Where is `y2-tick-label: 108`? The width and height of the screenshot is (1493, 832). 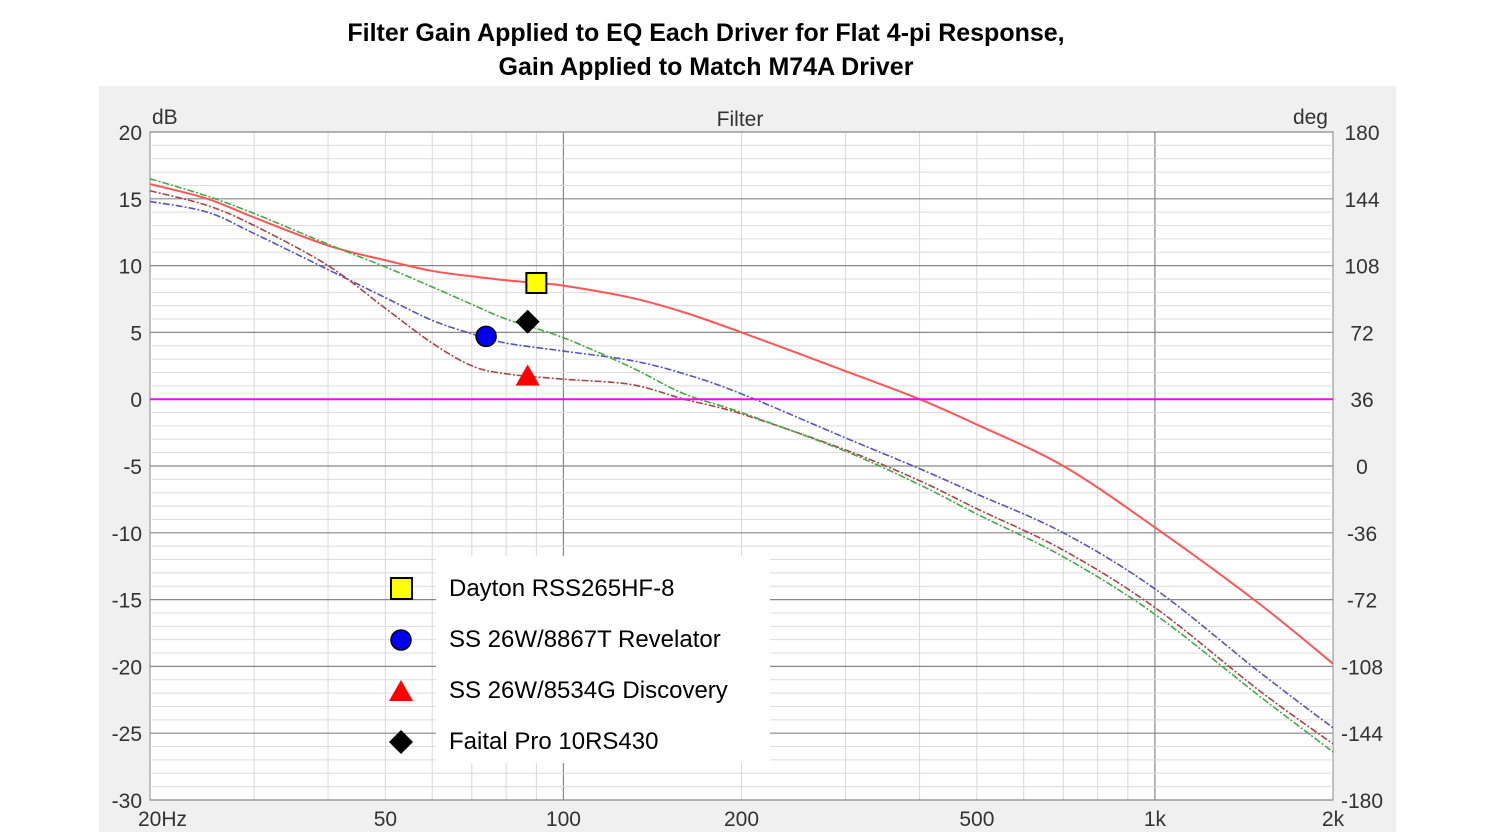
y2-tick-label: 108 is located at coordinates (1361, 267).